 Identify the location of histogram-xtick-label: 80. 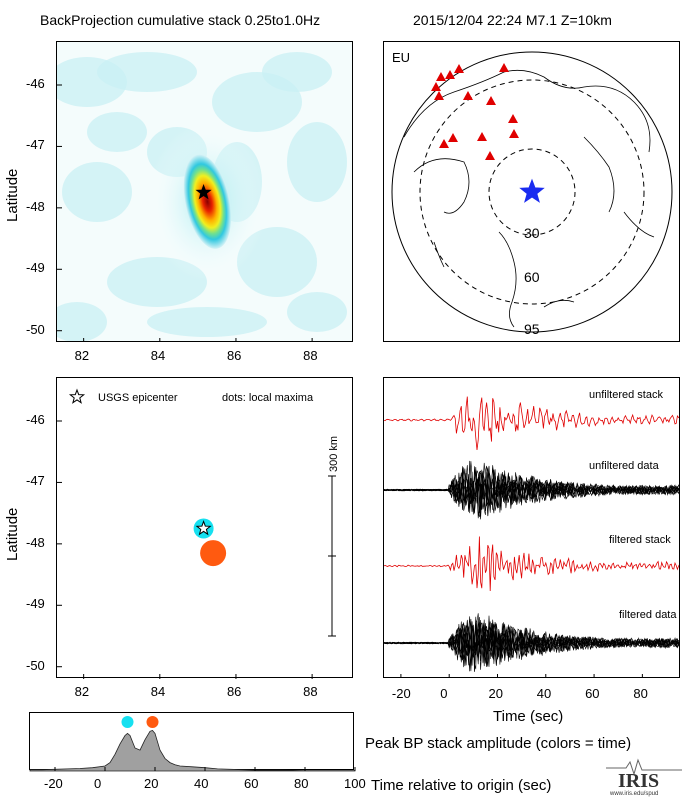
(301, 783).